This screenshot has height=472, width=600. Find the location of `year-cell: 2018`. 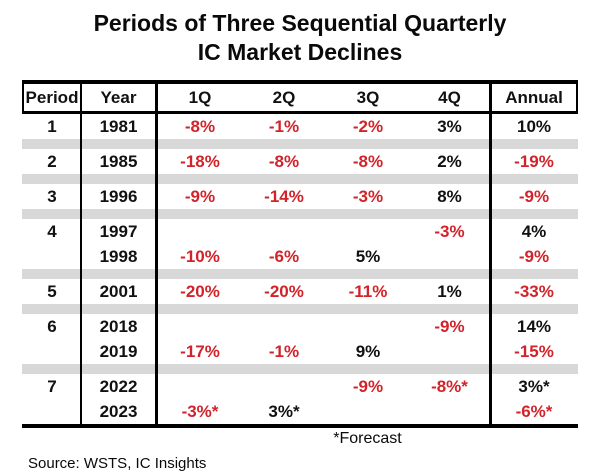

year-cell: 2018 is located at coordinates (120, 326).